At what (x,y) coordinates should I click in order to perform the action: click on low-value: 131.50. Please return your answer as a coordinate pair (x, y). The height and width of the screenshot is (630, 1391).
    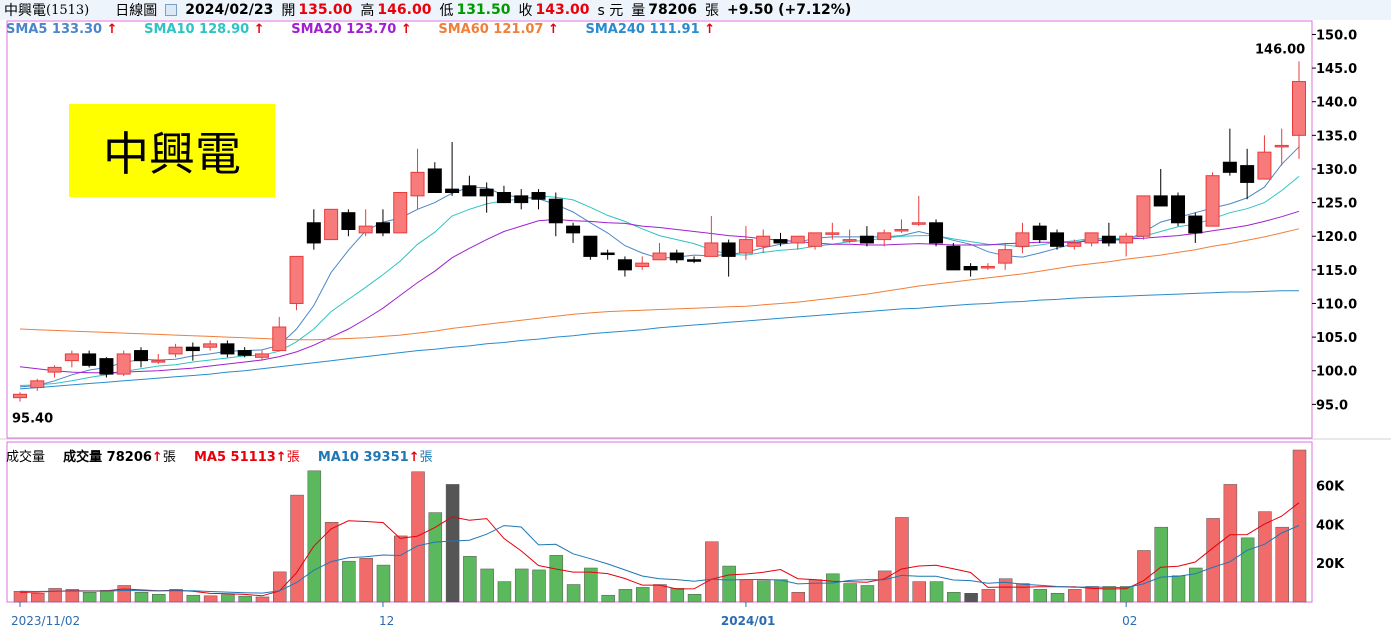
    Looking at the image, I should click on (483, 10).